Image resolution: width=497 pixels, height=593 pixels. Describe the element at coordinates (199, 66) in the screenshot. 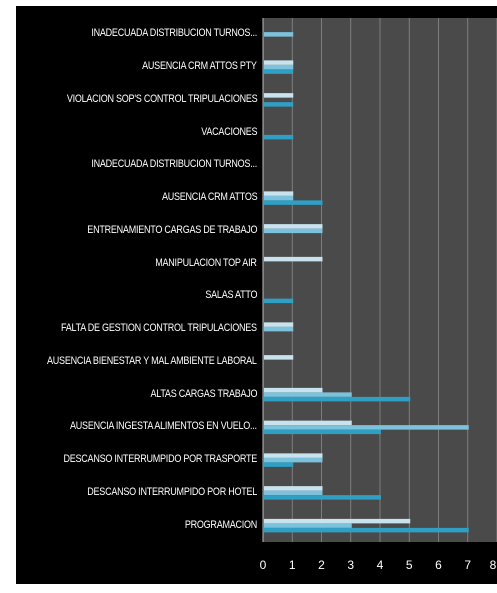

I see `category-label: AUSENCIA CRM ATTOS PTY` at that location.